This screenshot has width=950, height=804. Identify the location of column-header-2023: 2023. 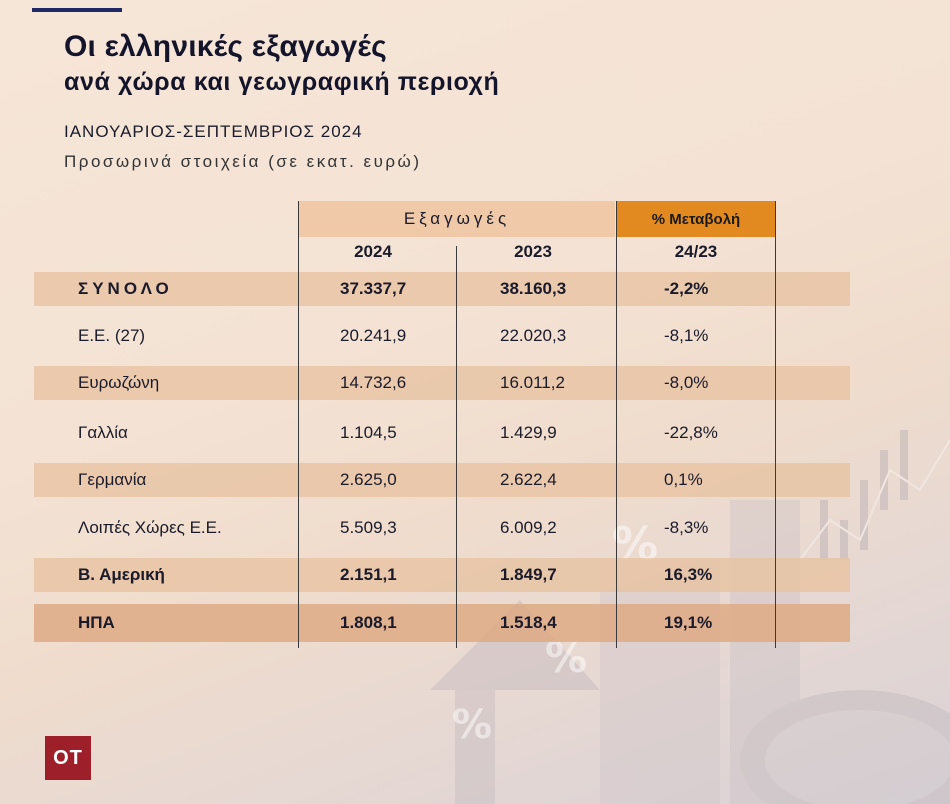
(533, 251).